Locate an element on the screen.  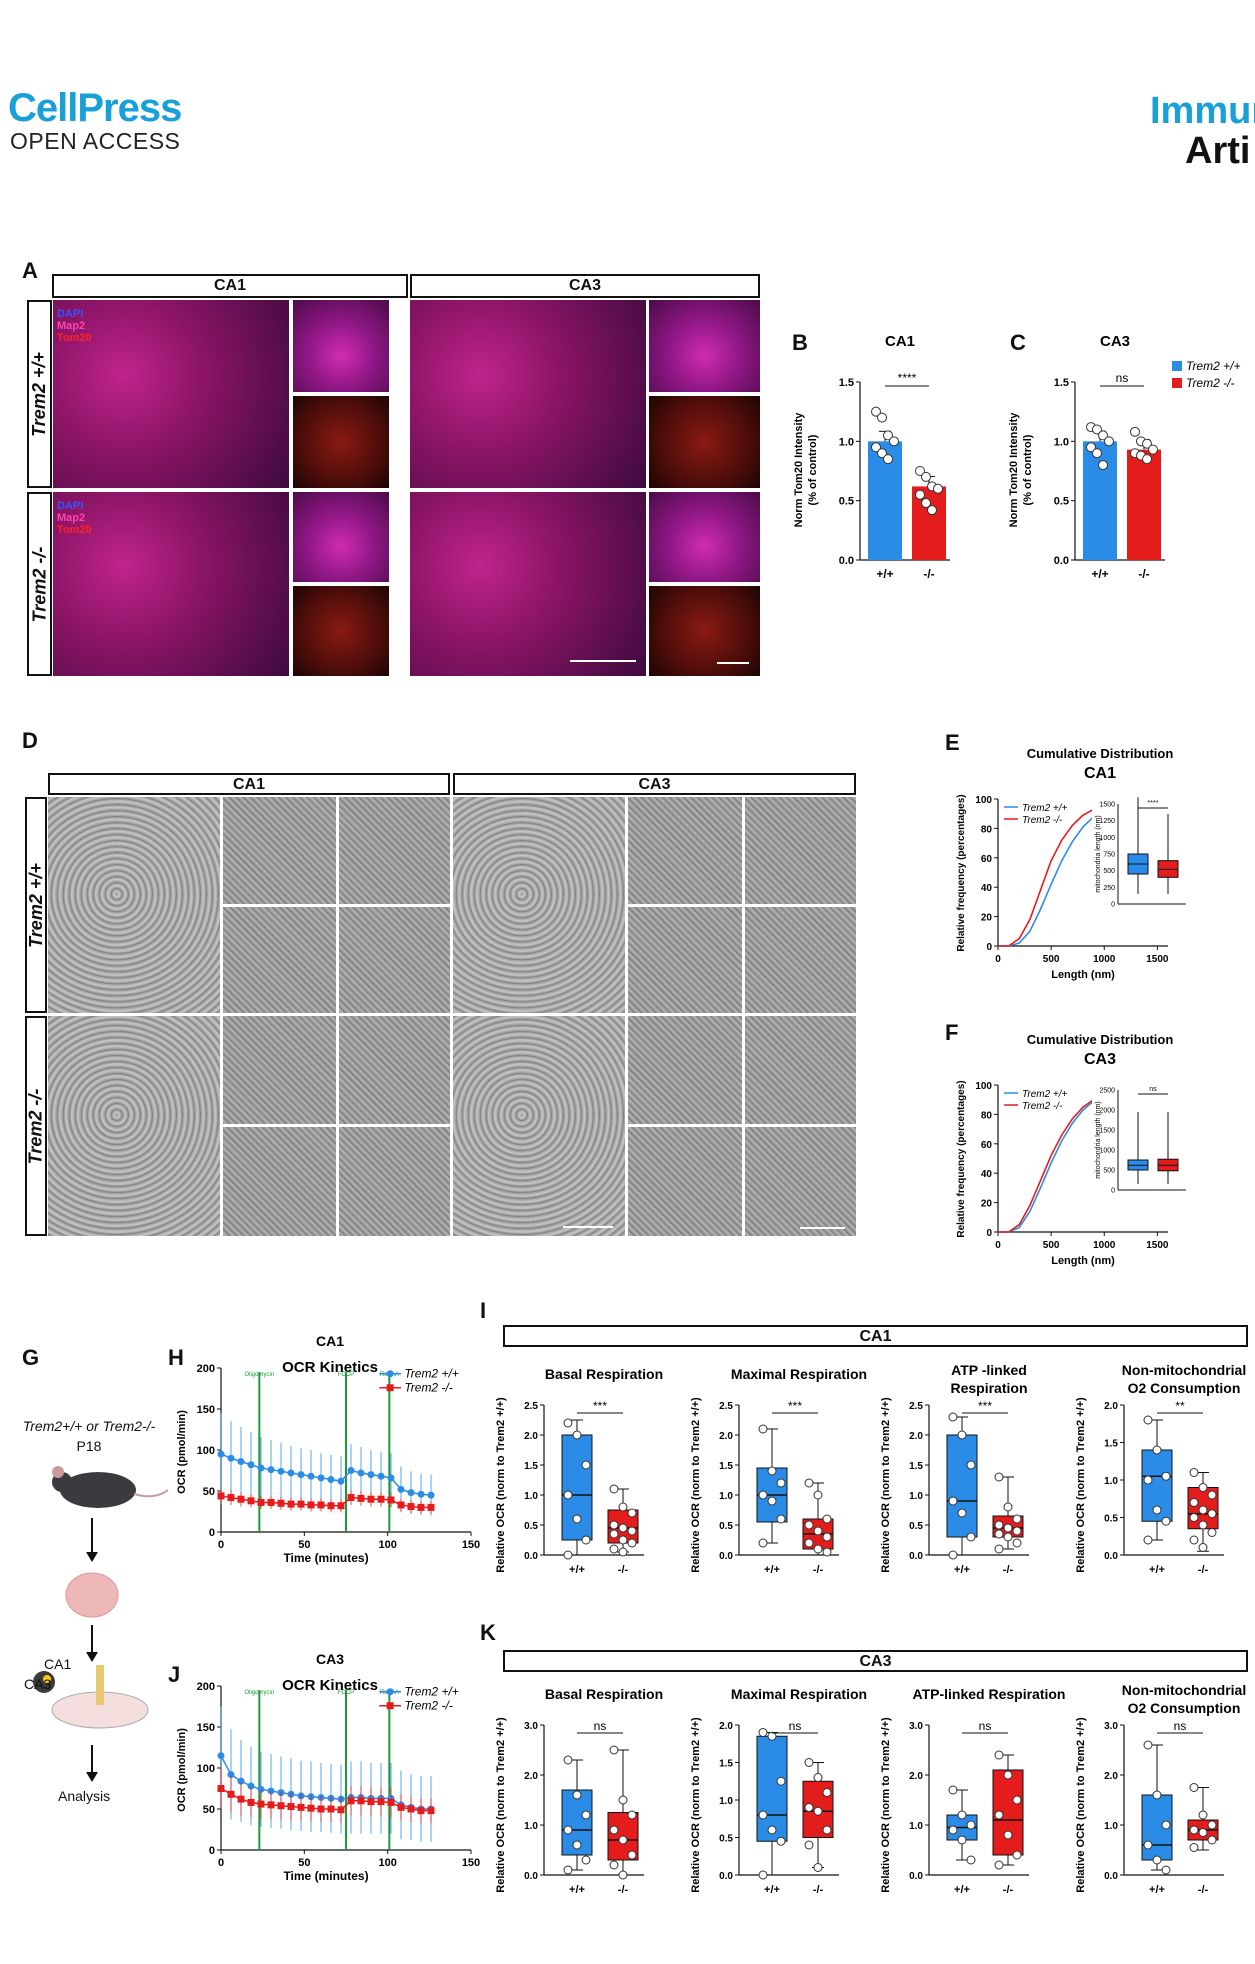
cellpress-logo: CellPress is located at coordinates (95, 108).